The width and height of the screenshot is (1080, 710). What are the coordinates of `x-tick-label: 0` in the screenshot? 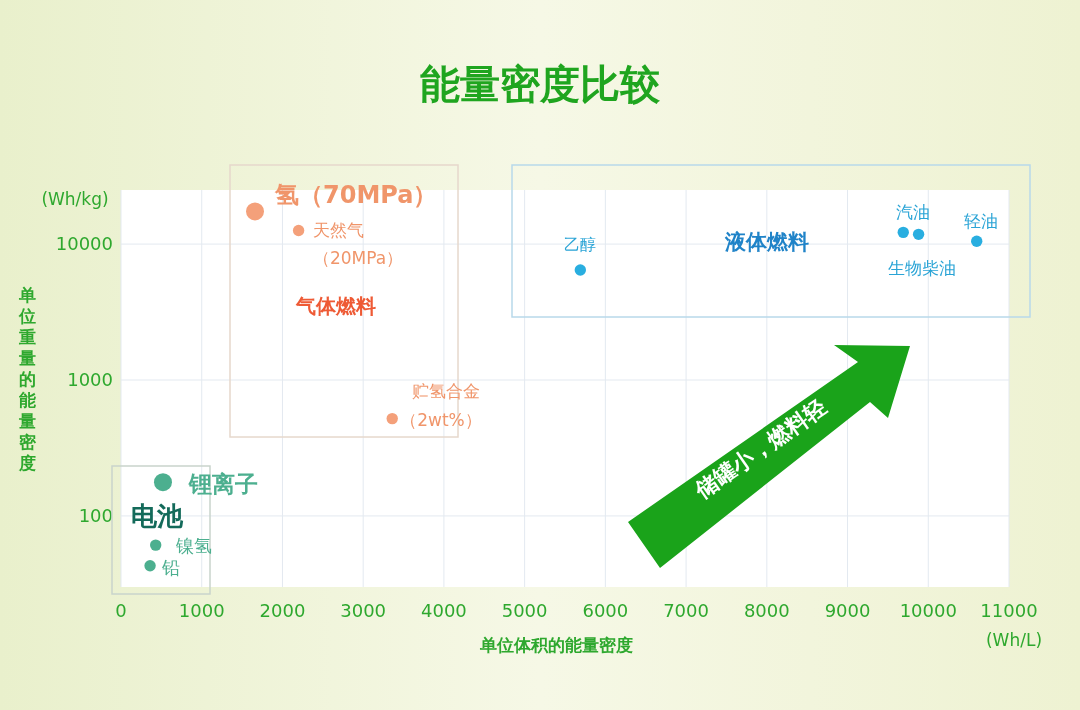 It's located at (121, 610).